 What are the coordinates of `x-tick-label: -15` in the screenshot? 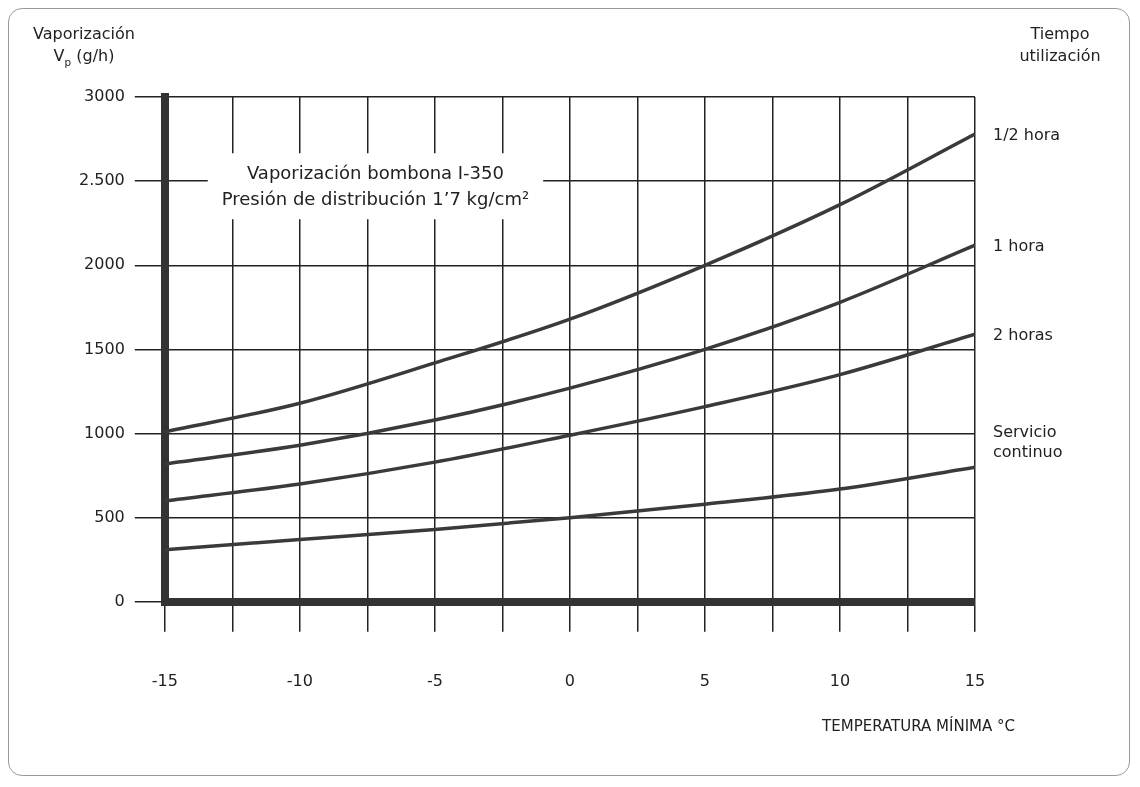 It's located at (164, 680).